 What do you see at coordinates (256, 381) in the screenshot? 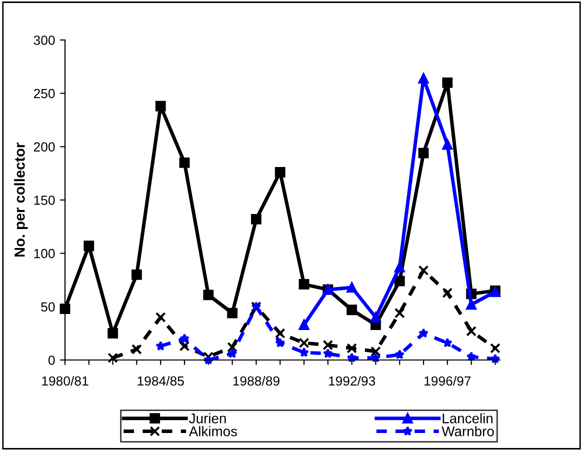
I see `x-tick-label: 1988/89` at bounding box center [256, 381].